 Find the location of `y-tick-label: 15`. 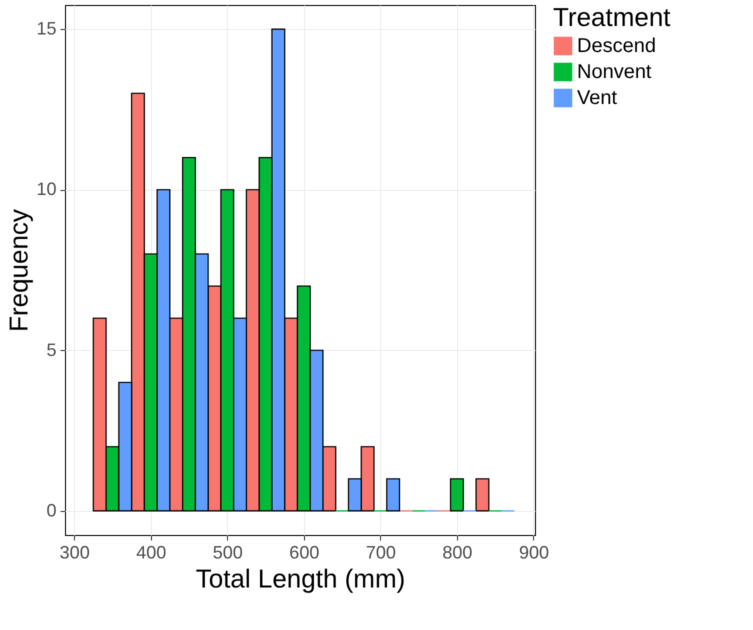

y-tick-label: 15 is located at coordinates (46, 28).